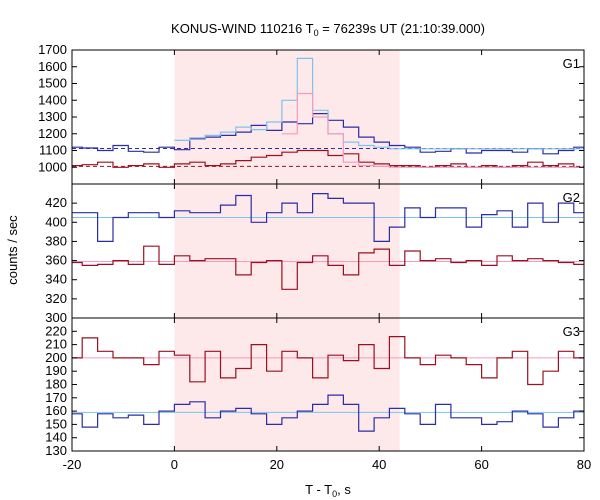 The image size is (600, 500). I want to click on series-line-lightblue, so click(379, 103).